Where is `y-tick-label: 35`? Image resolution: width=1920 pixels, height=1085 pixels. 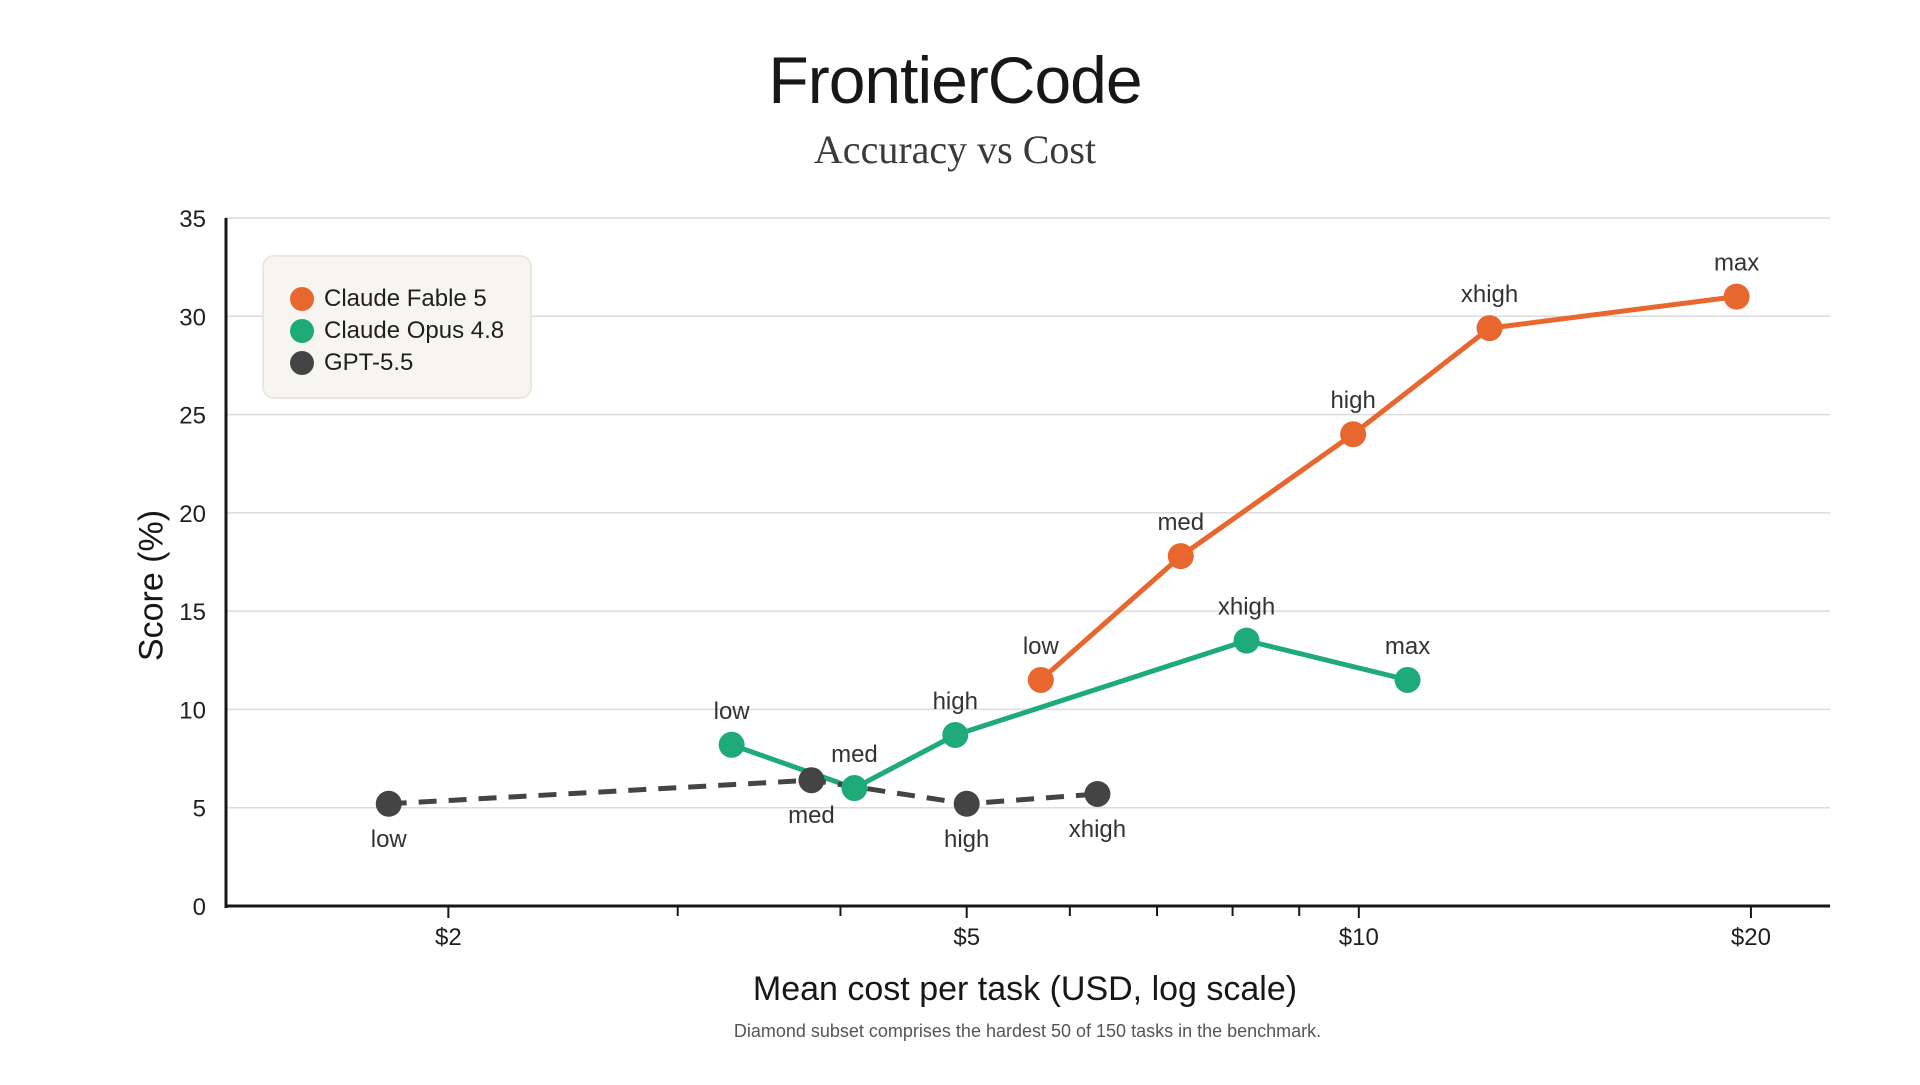 y-tick-label: 35 is located at coordinates (192, 219).